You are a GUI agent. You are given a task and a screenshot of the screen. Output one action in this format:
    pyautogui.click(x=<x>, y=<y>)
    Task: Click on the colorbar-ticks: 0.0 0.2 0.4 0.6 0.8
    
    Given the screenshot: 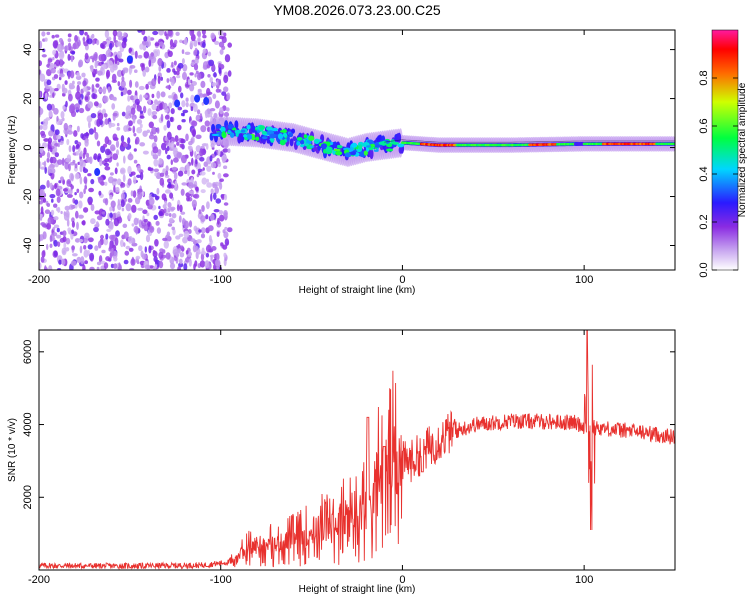 What is the action you would take?
    pyautogui.click(x=718, y=174)
    